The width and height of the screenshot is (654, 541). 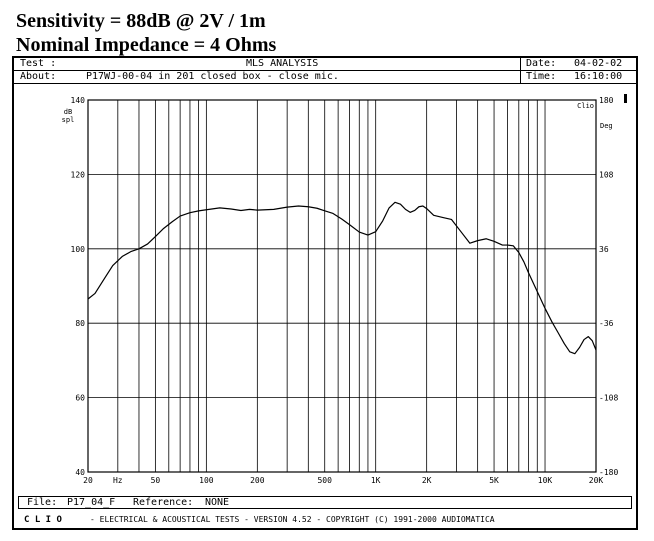 I want to click on header-divider, so click(x=520, y=71).